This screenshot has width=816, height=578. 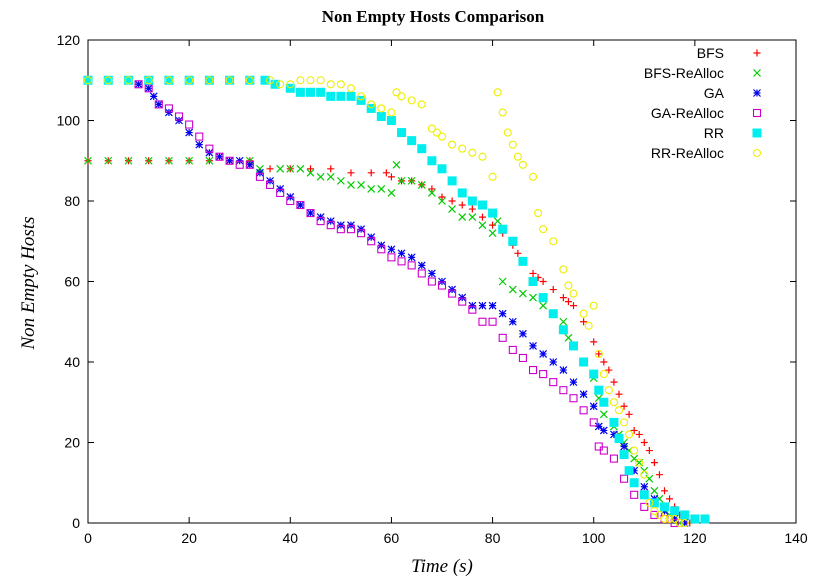 What do you see at coordinates (72, 282) in the screenshot?
I see `y-tick-label: 60` at bounding box center [72, 282].